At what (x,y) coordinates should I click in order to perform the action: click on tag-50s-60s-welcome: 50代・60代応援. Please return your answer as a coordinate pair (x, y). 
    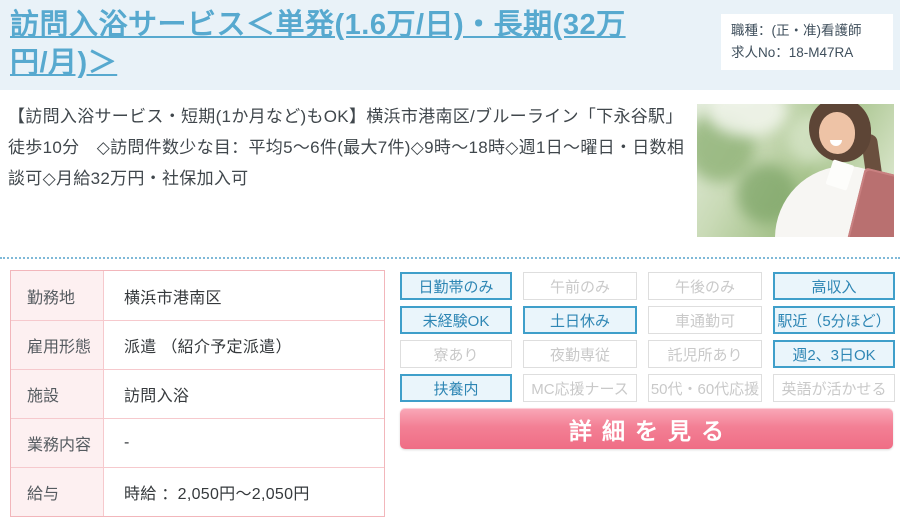
    Looking at the image, I should click on (705, 388).